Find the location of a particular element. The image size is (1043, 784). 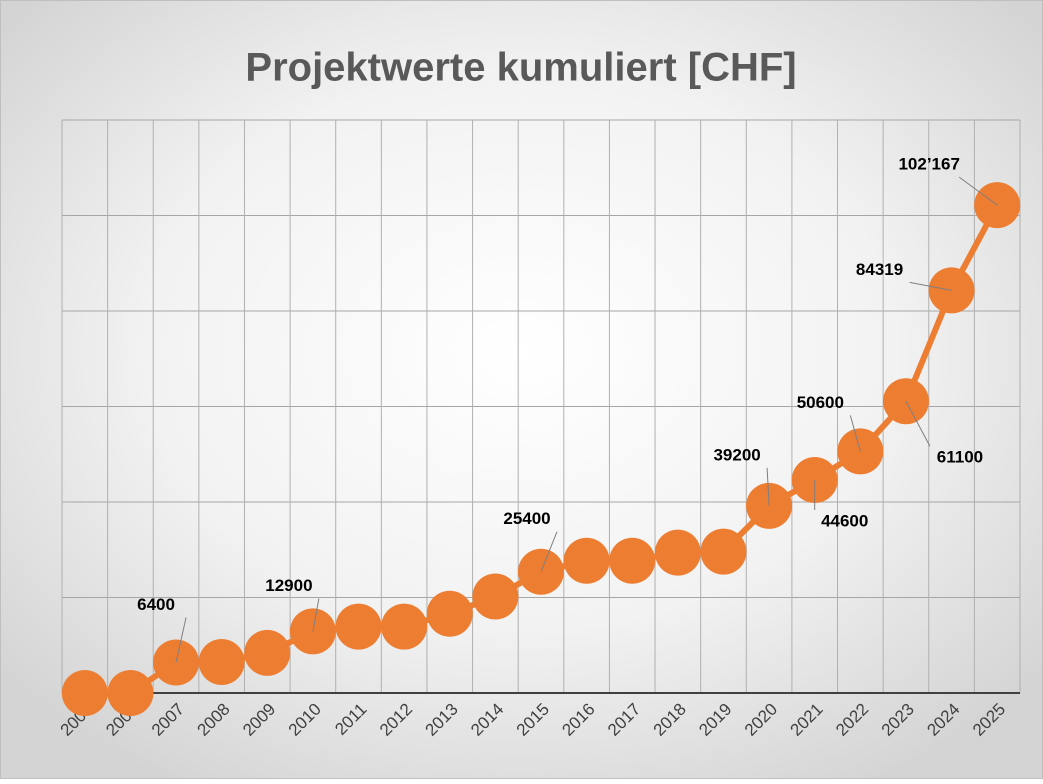

data-label: 25400 is located at coordinates (526, 518).